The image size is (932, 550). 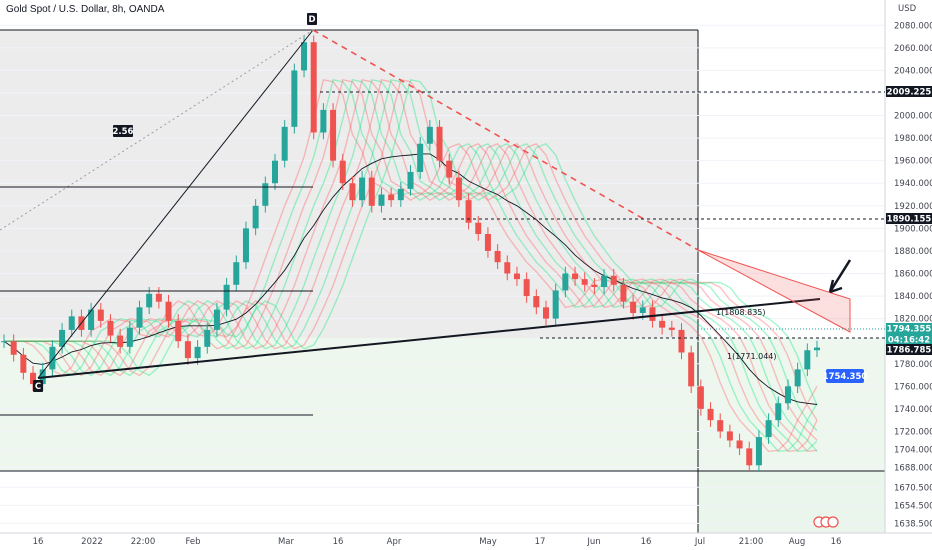 What do you see at coordinates (85, 9) in the screenshot?
I see `chart-title: Gold Spot / U.S. Dollar, 8h, OANDA` at bounding box center [85, 9].